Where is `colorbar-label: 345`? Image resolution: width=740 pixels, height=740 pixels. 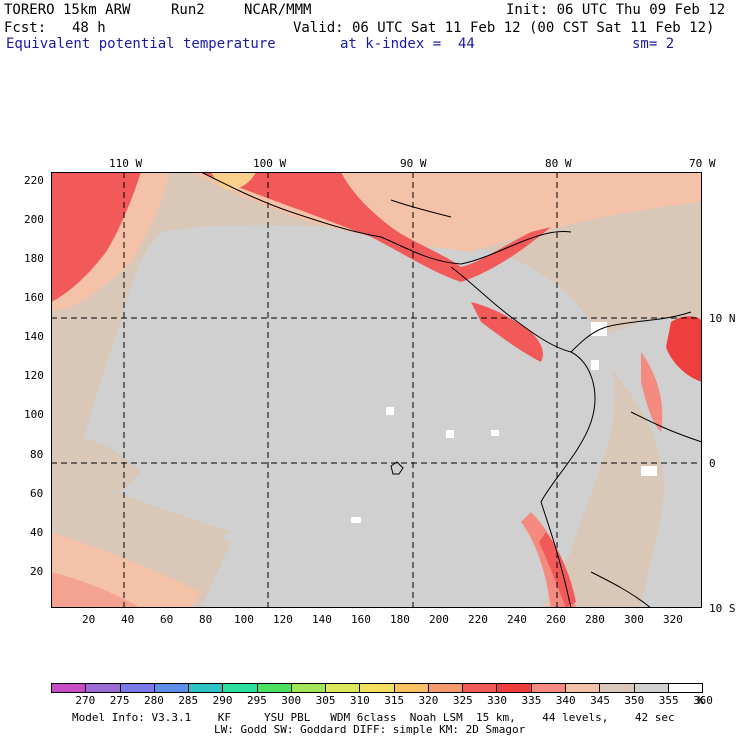 colorbar-label: 345 is located at coordinates (600, 700).